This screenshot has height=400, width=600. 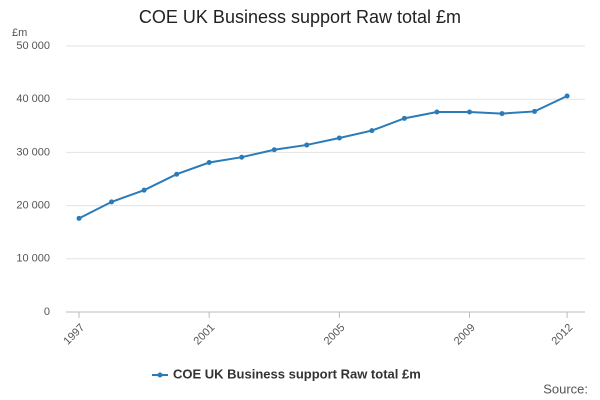 What do you see at coordinates (300, 17) in the screenshot?
I see `chart-title: COE UK Business support Raw total £m` at bounding box center [300, 17].